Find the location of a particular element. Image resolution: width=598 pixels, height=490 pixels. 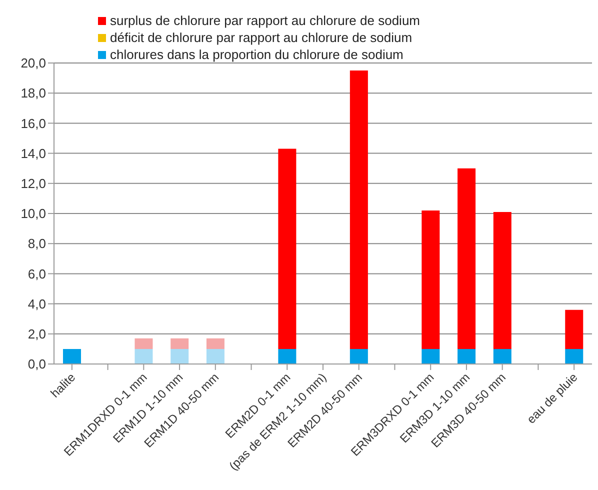

y-tick-label: 4,0 is located at coordinates (37, 304).